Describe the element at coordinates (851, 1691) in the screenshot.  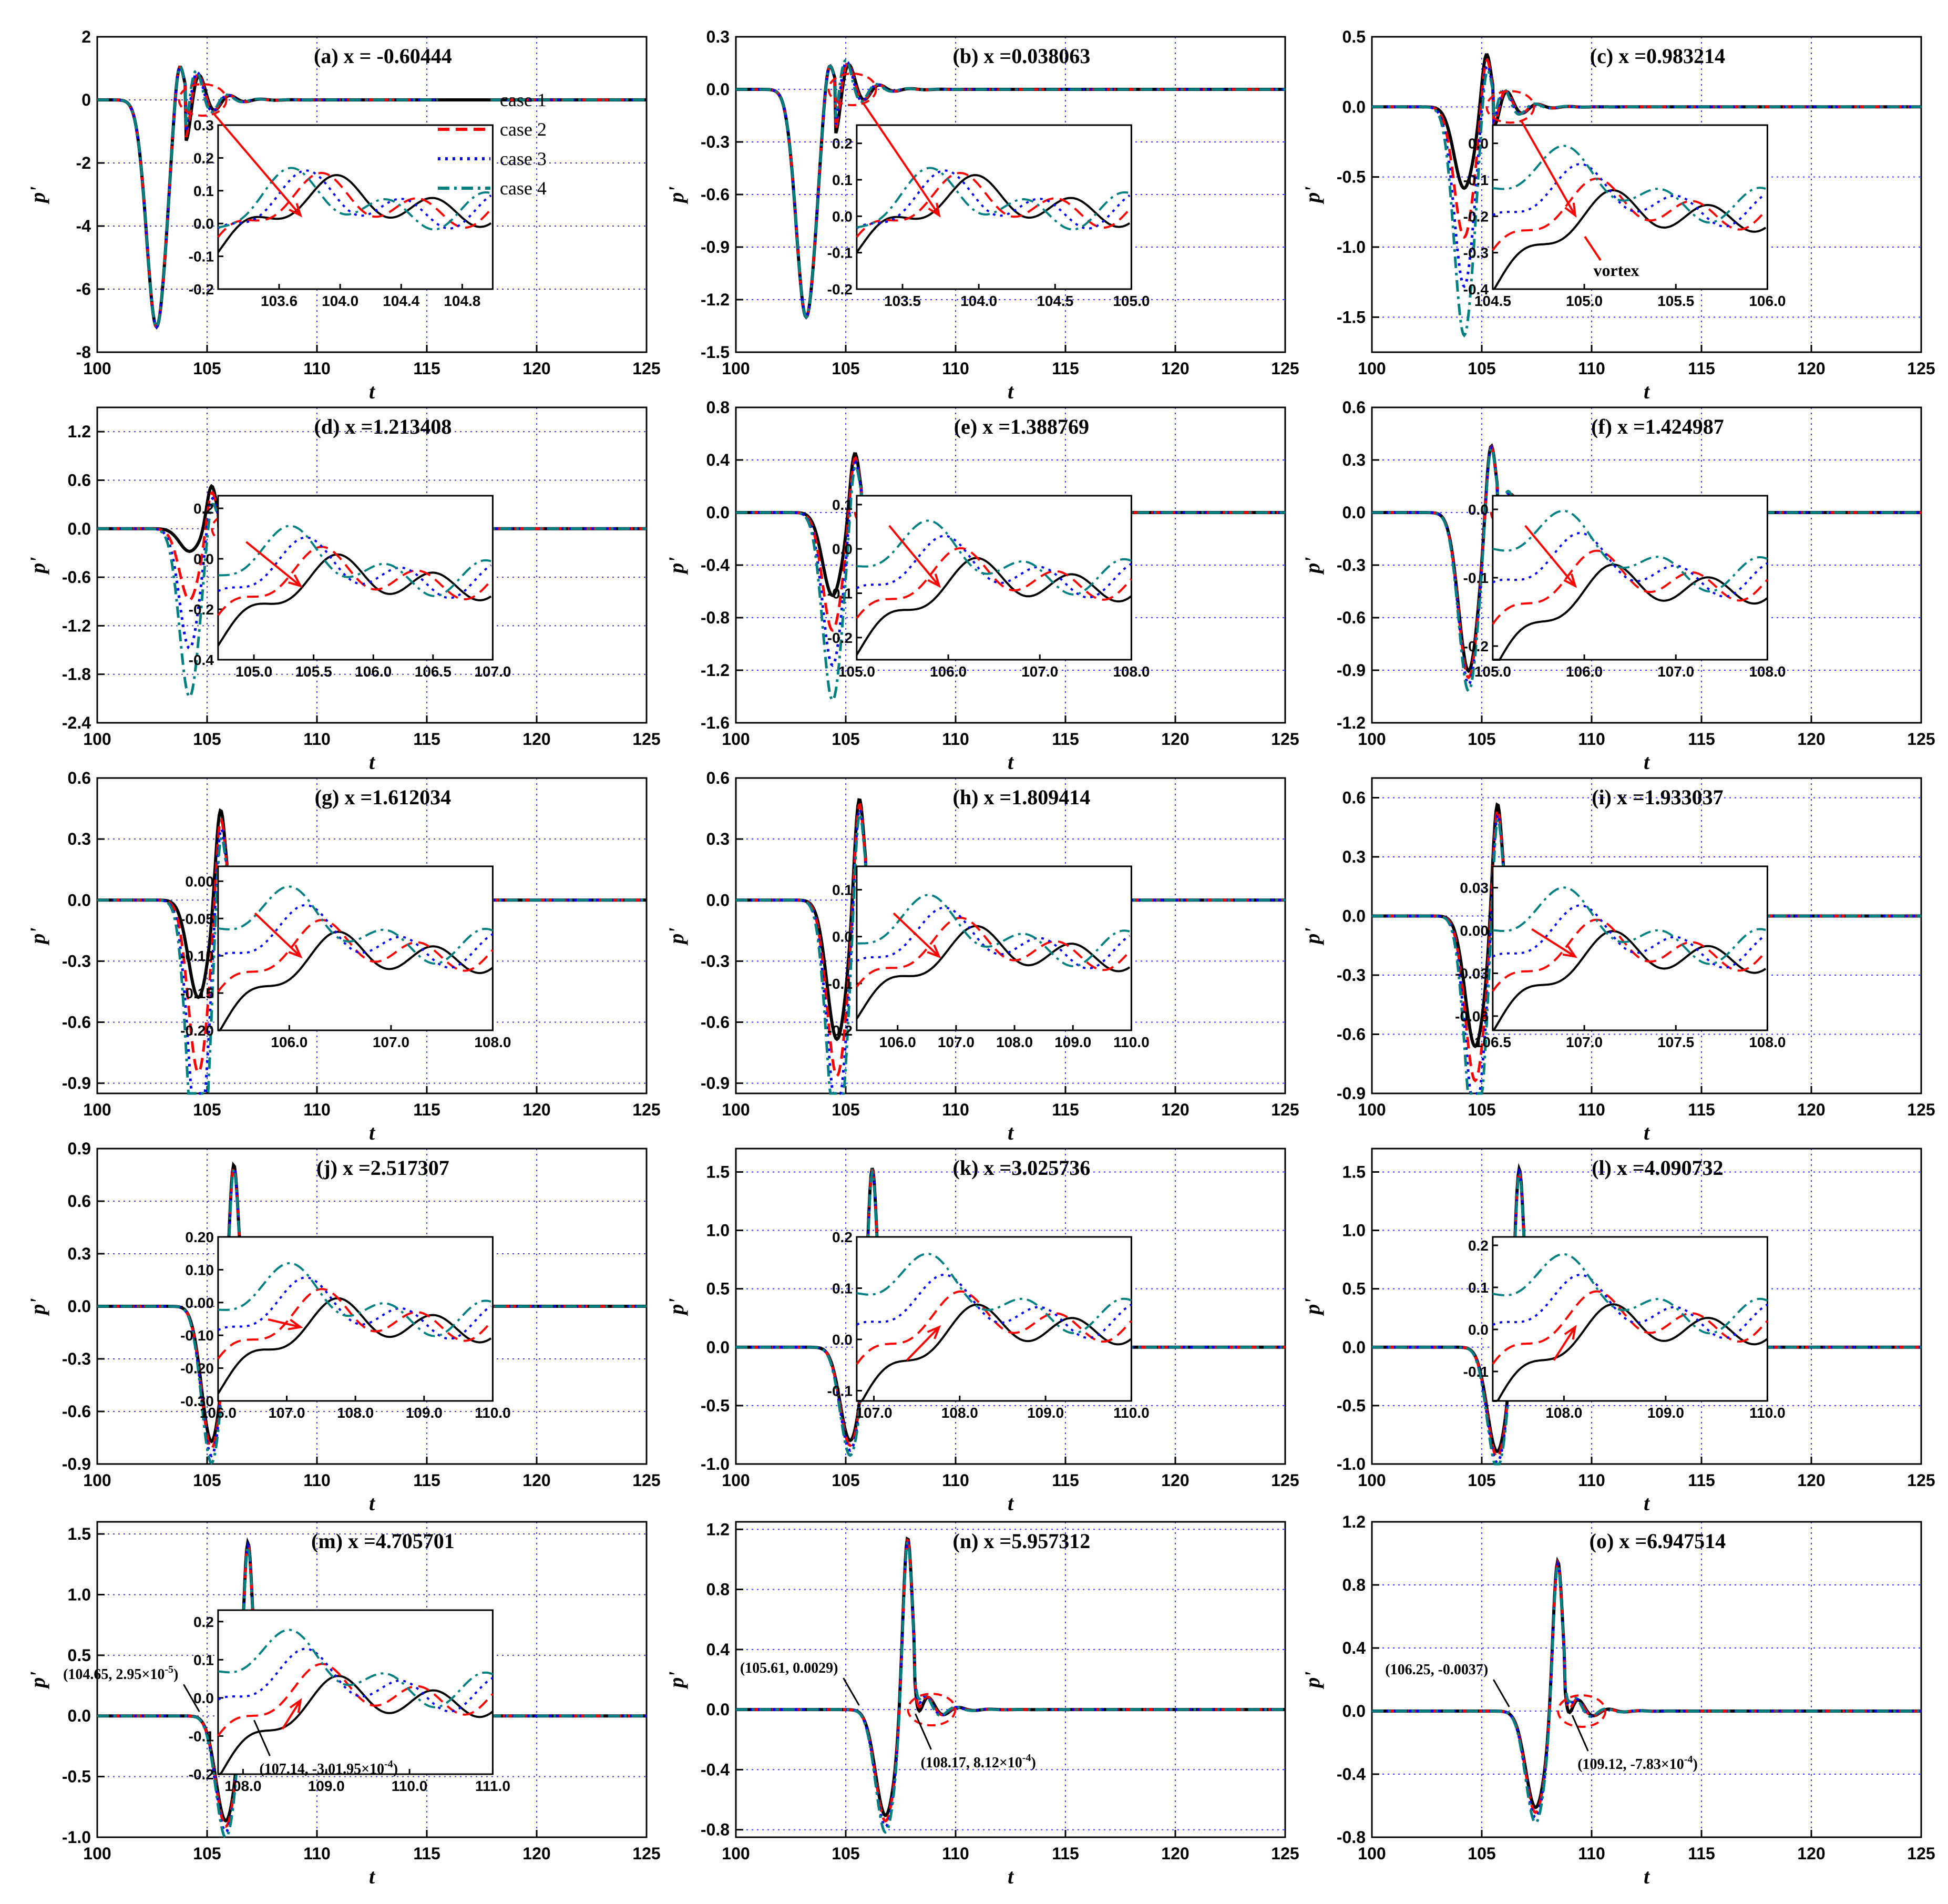
I see `annotation-pointer` at that location.